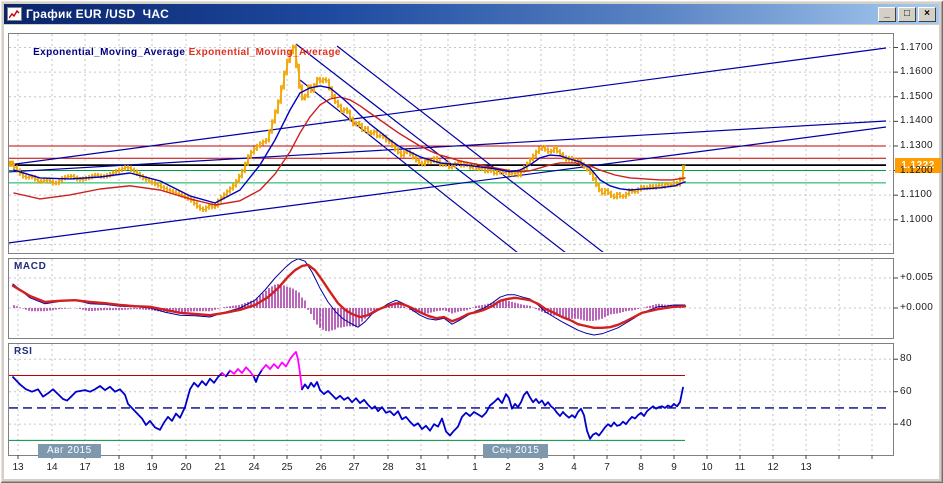  Describe the element at coordinates (11, 163) in the screenshot. I see `price-line-start-marker` at that location.